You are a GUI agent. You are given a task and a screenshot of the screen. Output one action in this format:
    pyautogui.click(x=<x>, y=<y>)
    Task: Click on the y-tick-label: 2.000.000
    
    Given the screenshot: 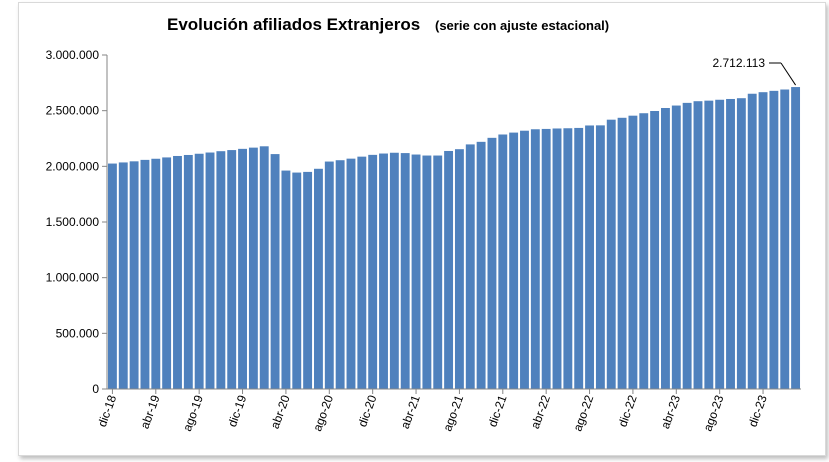 What is the action you would take?
    pyautogui.click(x=73, y=166)
    